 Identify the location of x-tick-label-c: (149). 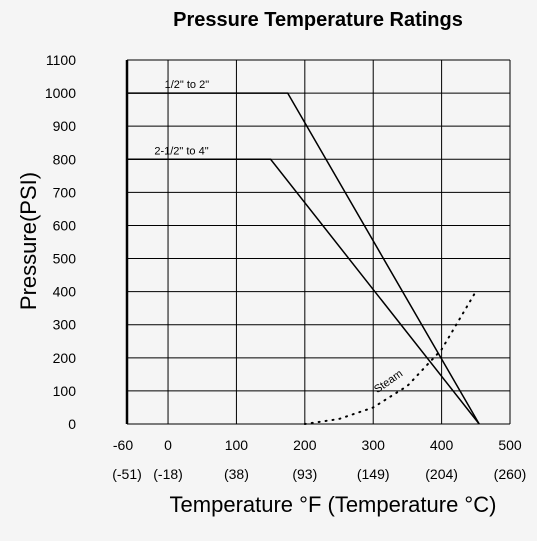
(373, 474).